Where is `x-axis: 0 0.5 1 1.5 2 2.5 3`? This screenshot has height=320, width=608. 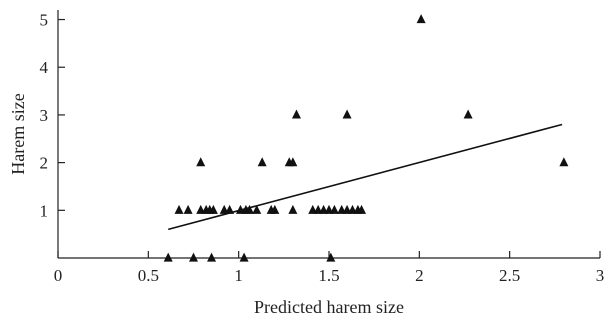 x-axis: 0 0.5 1 1.5 2 2.5 3 is located at coordinates (329, 268).